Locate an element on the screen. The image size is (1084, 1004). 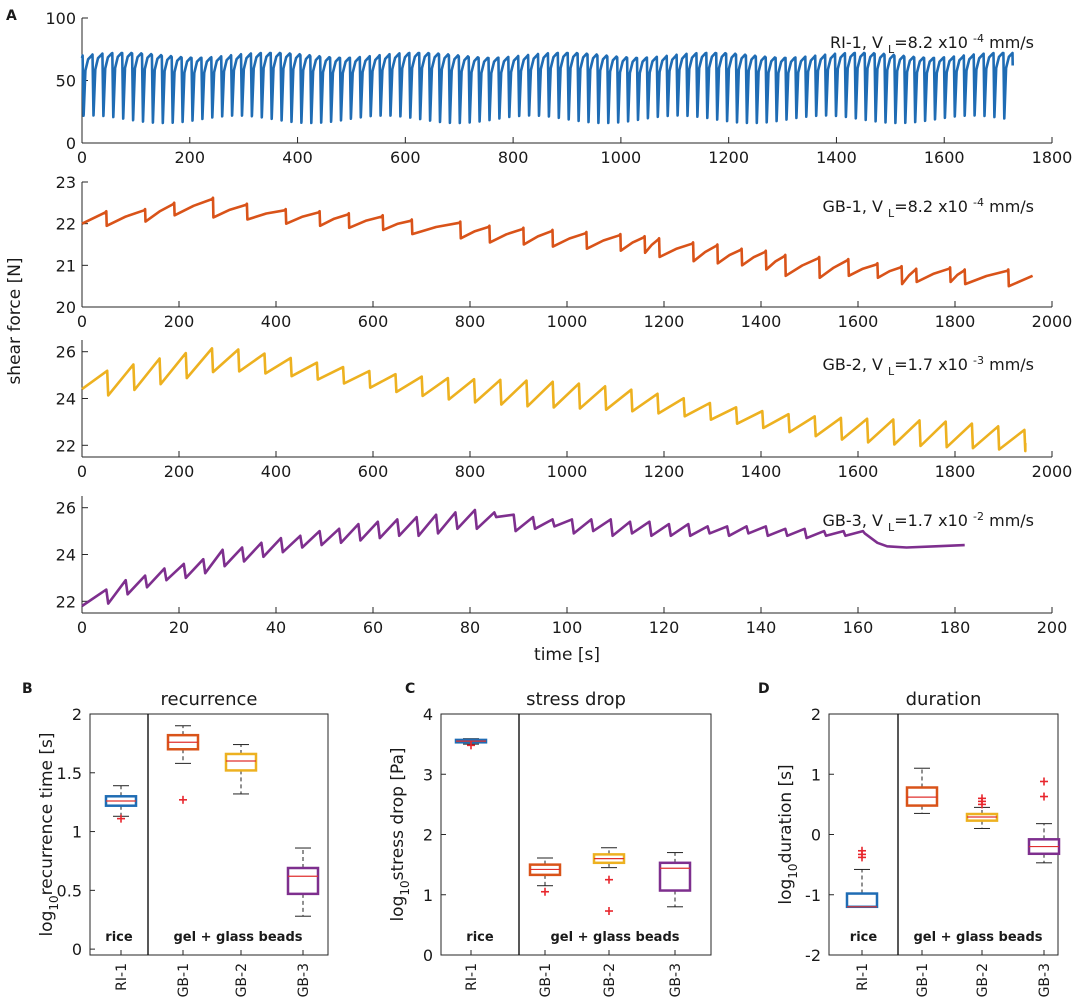
x-tick-label: 20 is located at coordinates (179, 627).